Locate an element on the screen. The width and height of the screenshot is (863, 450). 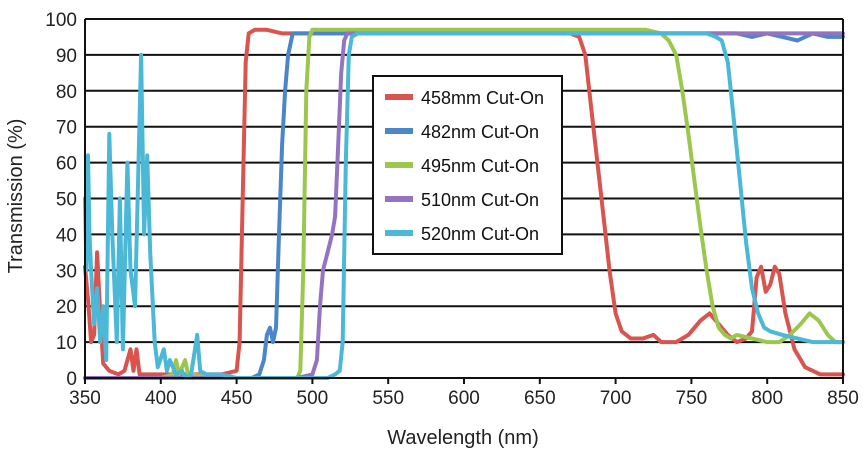
legend-label-3: 510nm Cut-On is located at coordinates (480, 200).